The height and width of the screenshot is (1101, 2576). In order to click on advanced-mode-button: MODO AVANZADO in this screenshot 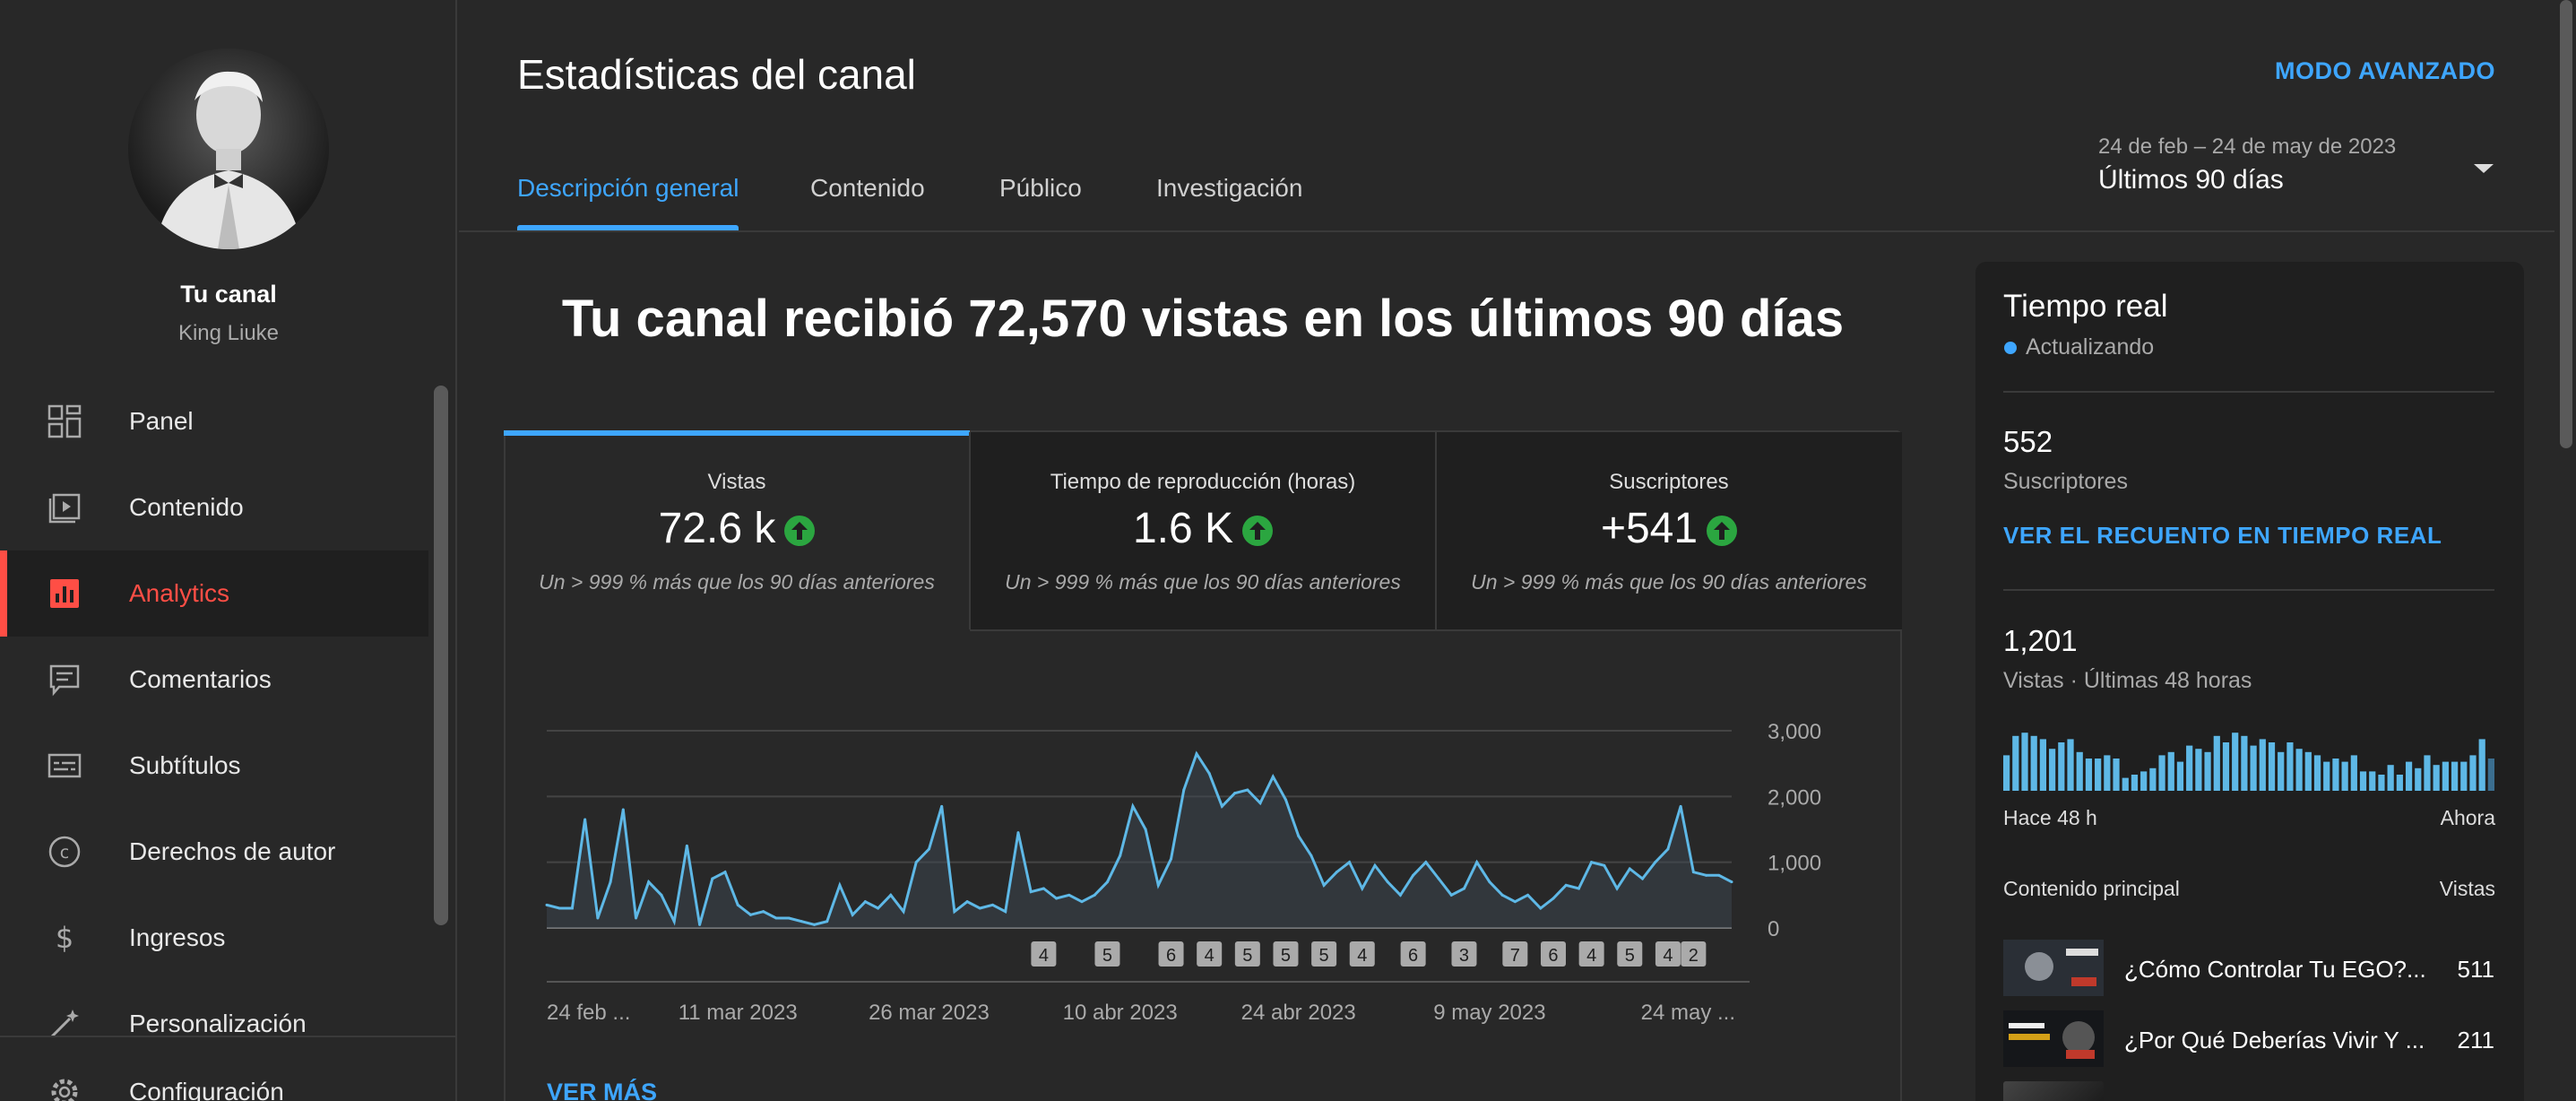, I will do `click(2385, 70)`.